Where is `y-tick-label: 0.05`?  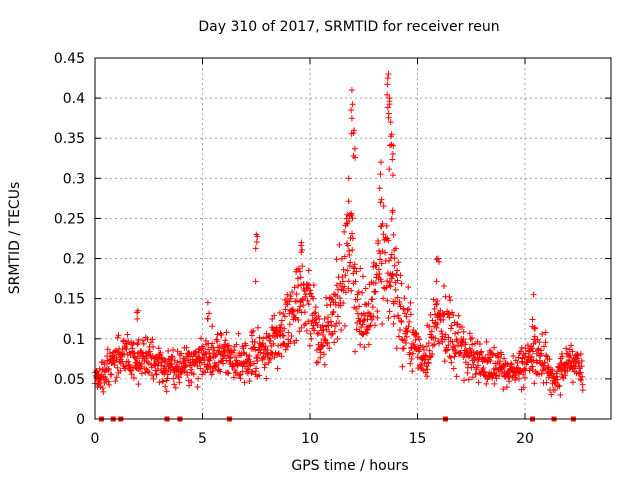
y-tick-label: 0.05 is located at coordinates (69, 380).